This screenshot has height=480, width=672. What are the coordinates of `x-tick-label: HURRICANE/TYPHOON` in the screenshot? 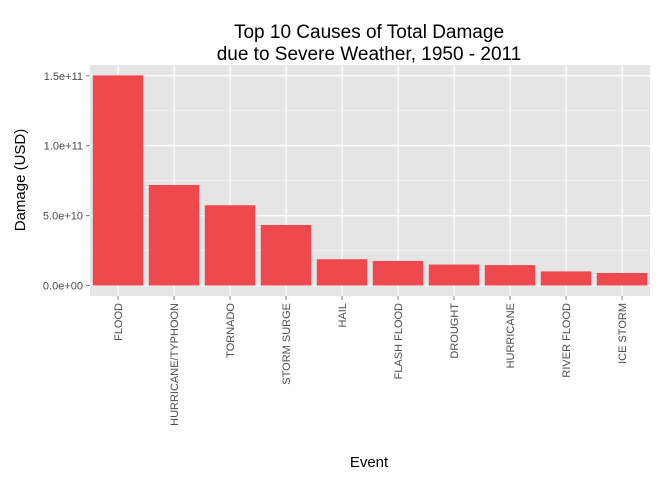 It's located at (175, 364).